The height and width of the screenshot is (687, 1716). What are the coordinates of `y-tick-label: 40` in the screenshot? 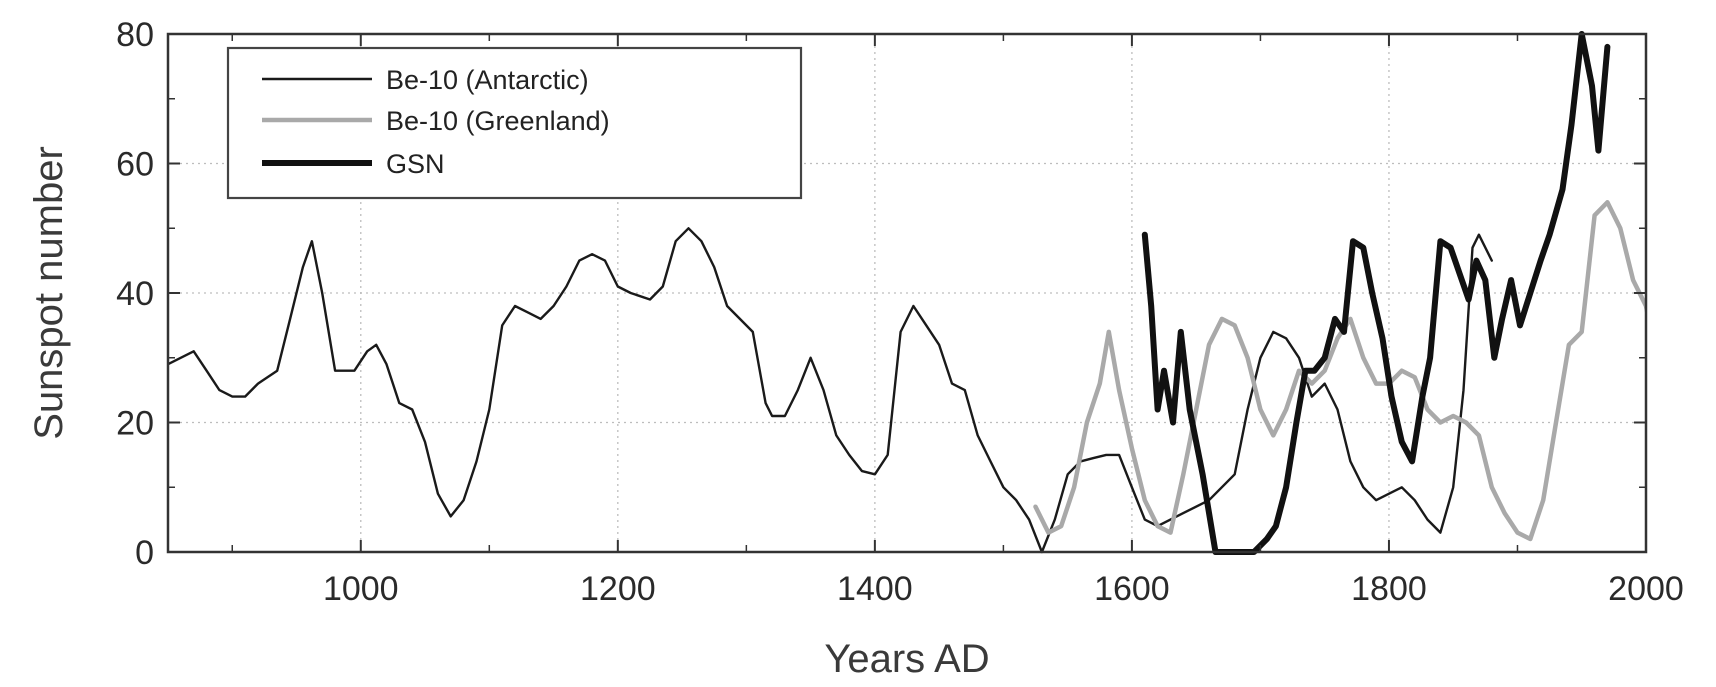 It's located at (135, 294).